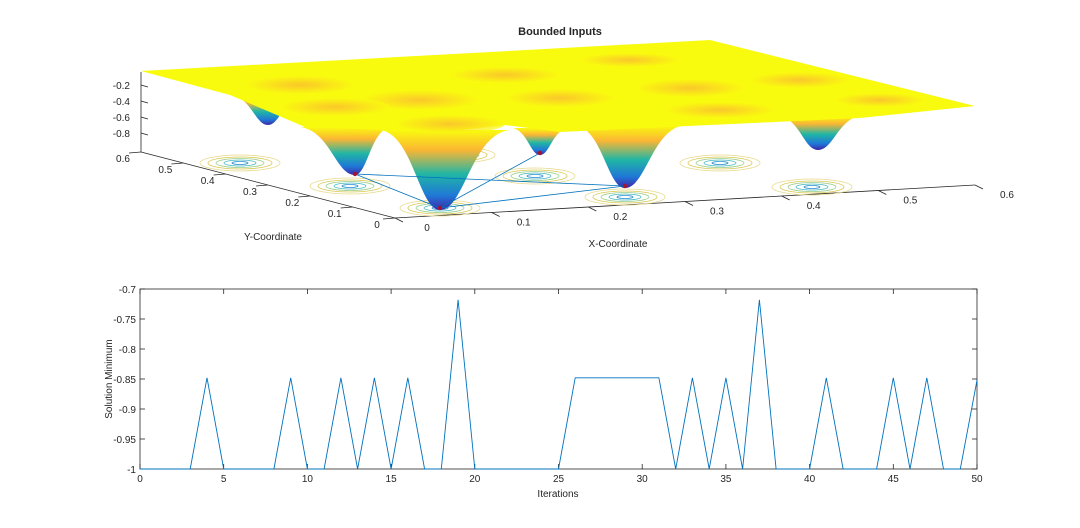  What do you see at coordinates (131, 470) in the screenshot?
I see `y-tick-label: -1` at bounding box center [131, 470].